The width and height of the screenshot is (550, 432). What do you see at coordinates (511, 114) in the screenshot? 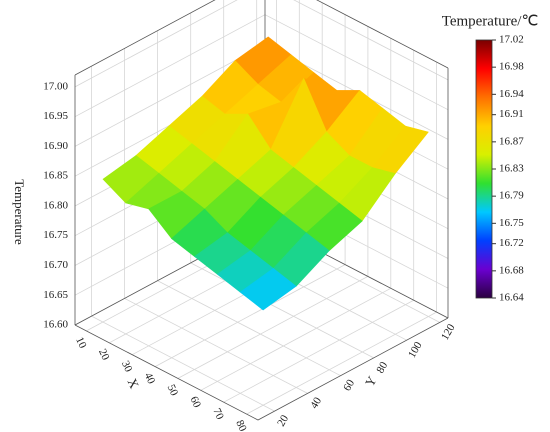
I see `colorbar-tick-label: 16.91` at bounding box center [511, 114].